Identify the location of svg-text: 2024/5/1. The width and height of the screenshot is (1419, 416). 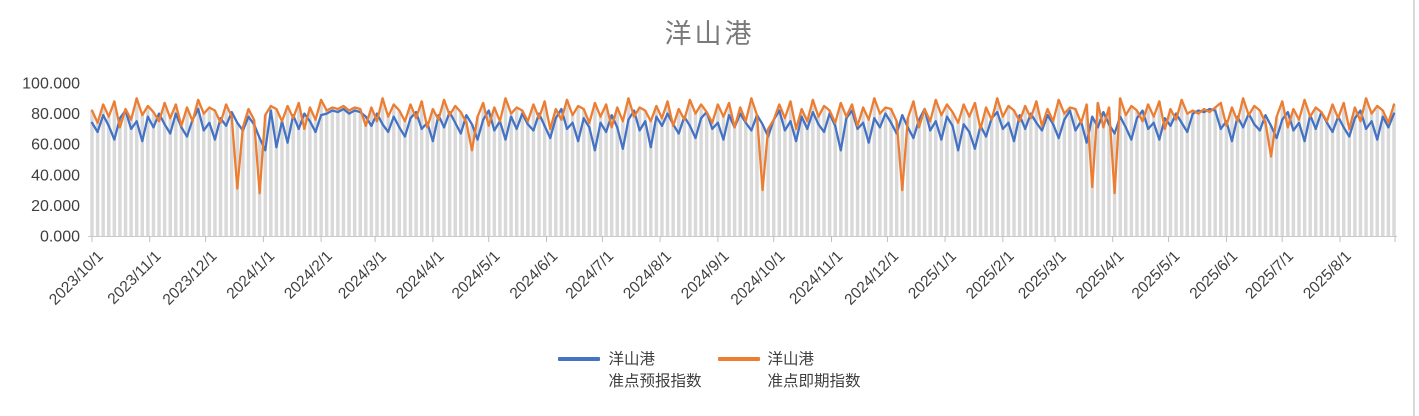
(476, 275).